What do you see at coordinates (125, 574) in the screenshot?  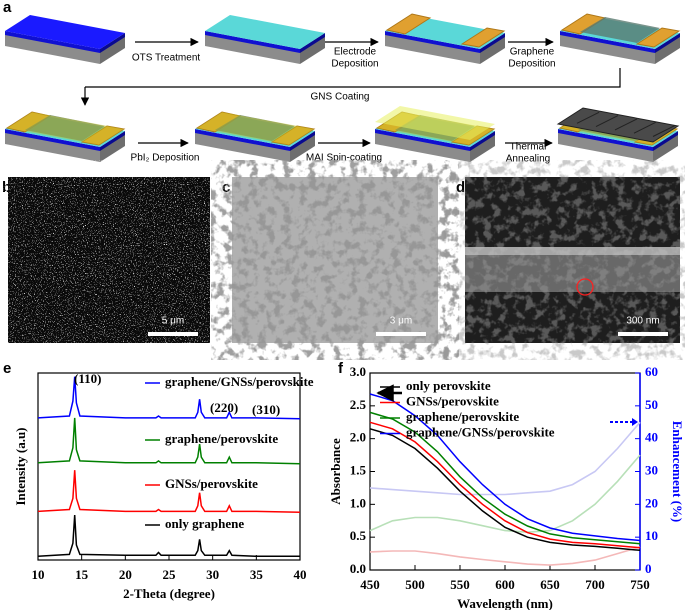 I see `x-tick-label: 20` at bounding box center [125, 574].